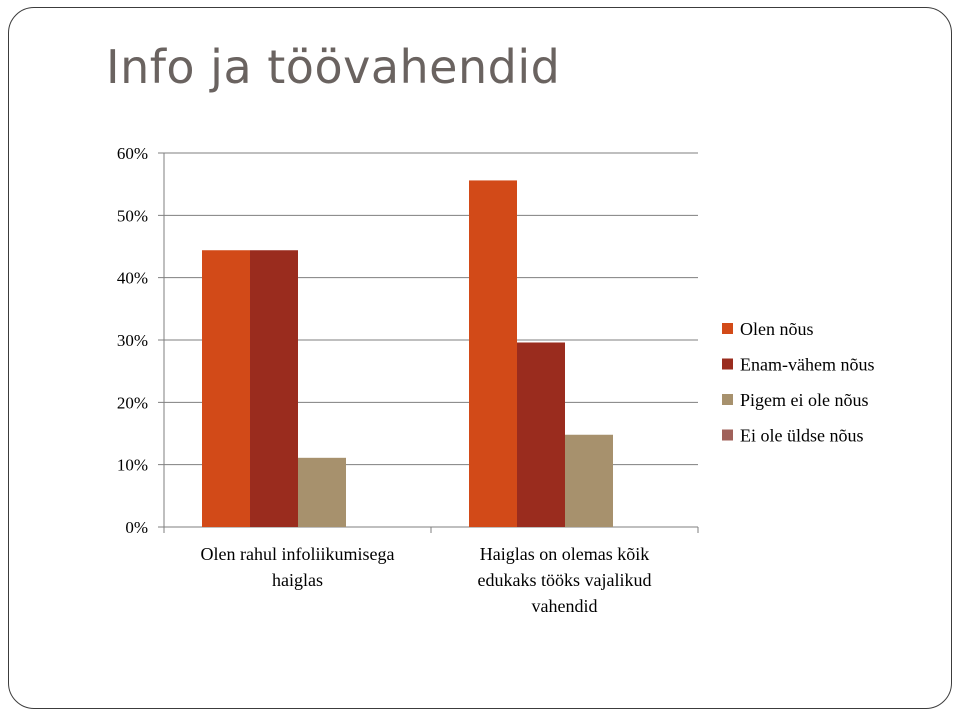 The width and height of the screenshot is (960, 720). I want to click on category-label: haiglas, so click(297, 580).